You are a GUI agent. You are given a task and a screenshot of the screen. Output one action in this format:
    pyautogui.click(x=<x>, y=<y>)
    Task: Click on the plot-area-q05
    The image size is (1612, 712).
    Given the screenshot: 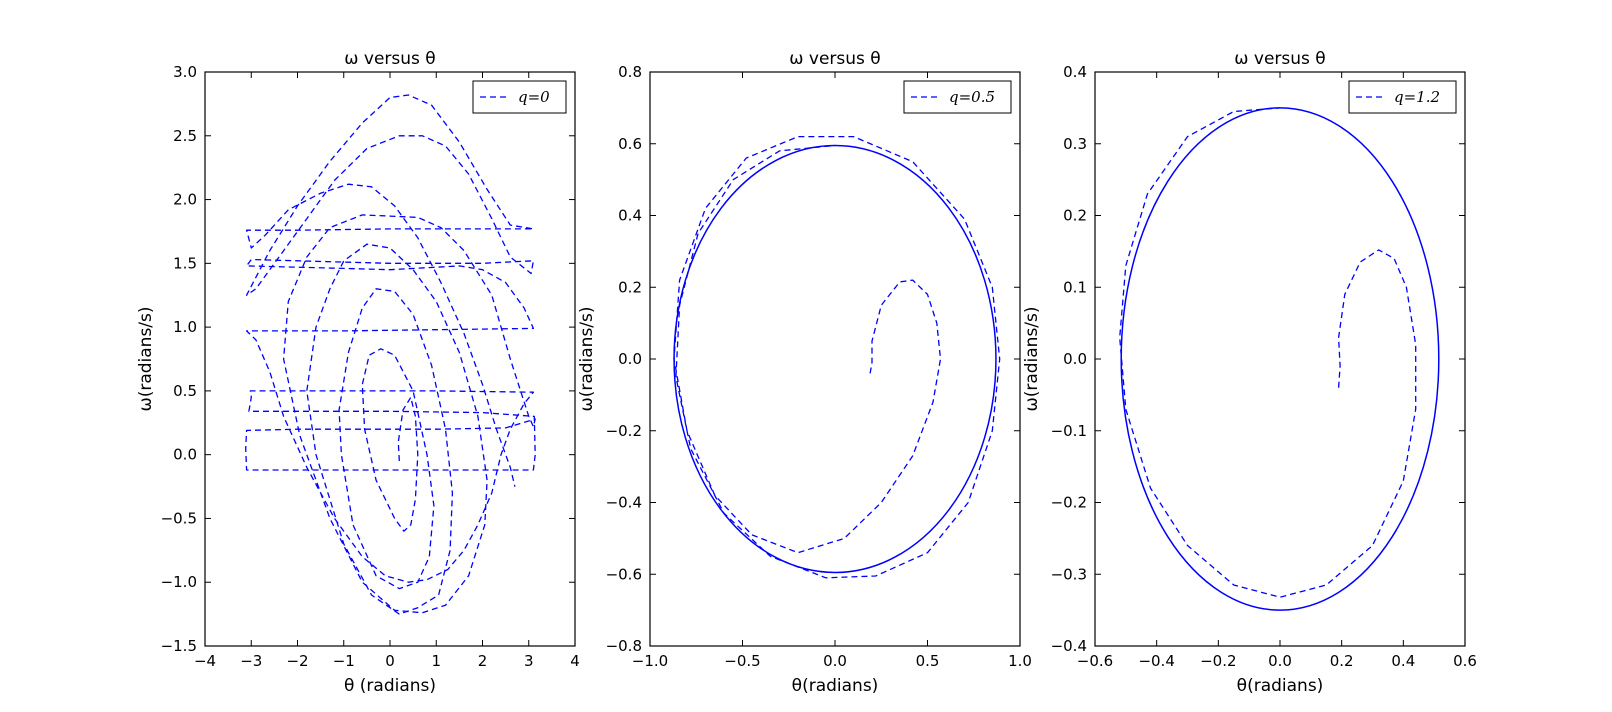 What is the action you would take?
    pyautogui.click(x=837, y=357)
    